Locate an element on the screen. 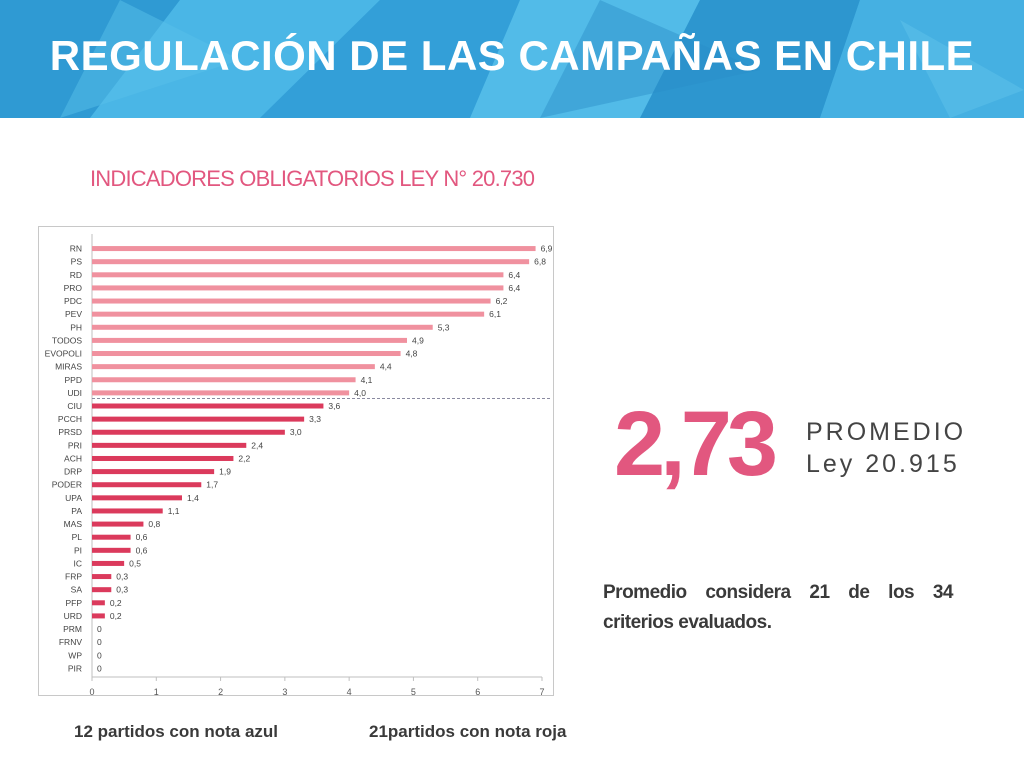 This screenshot has height=768, width=1024. value-label: 6,8 is located at coordinates (540, 262).